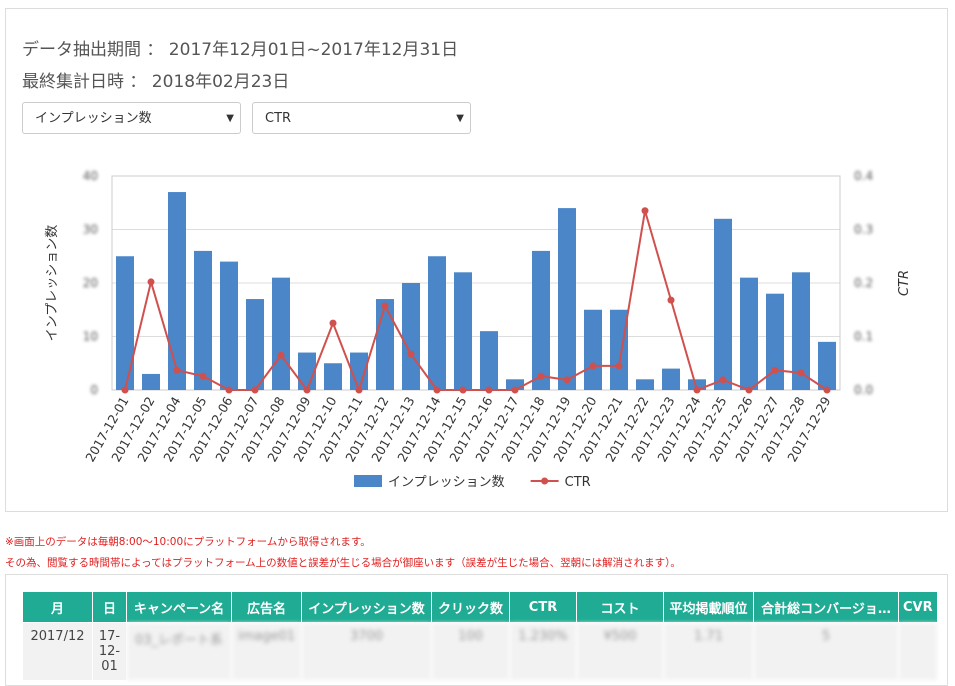  Describe the element at coordinates (904, 283) in the screenshot. I see `y2-axis-label: CTR` at that location.